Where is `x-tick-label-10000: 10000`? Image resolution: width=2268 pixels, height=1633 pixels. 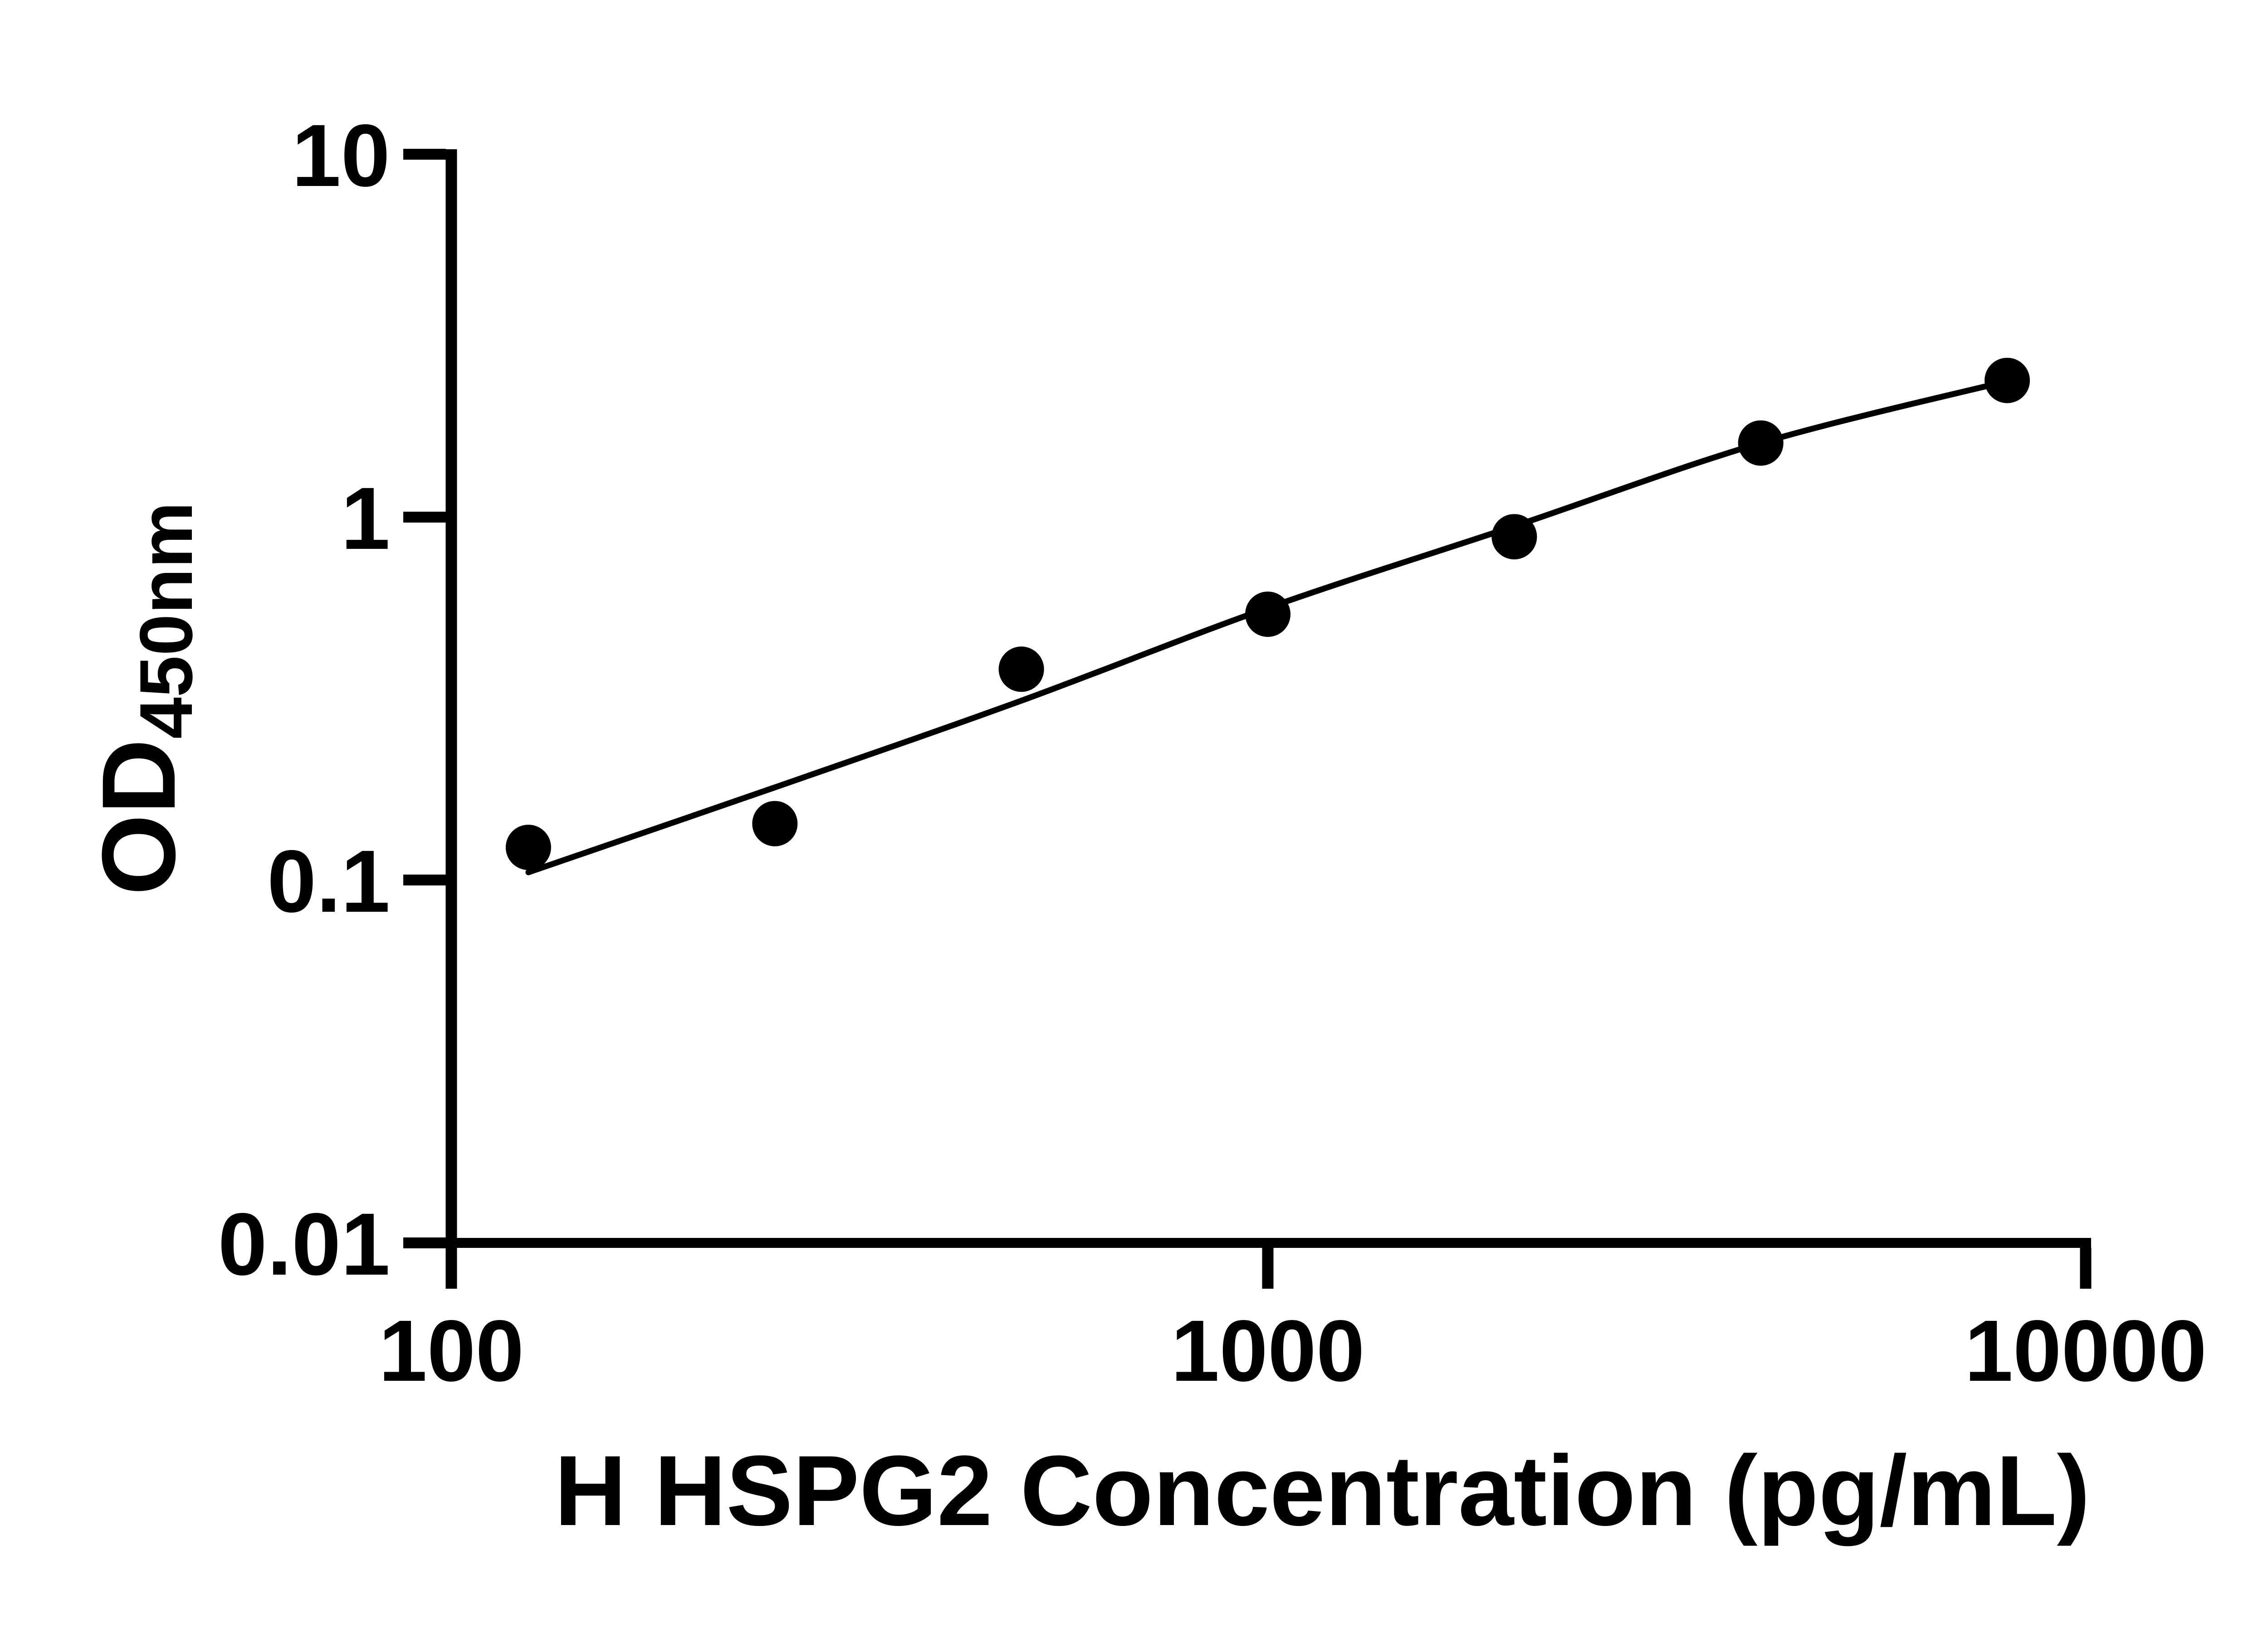
x-tick-label-10000: 10000 is located at coordinates (2086, 1350).